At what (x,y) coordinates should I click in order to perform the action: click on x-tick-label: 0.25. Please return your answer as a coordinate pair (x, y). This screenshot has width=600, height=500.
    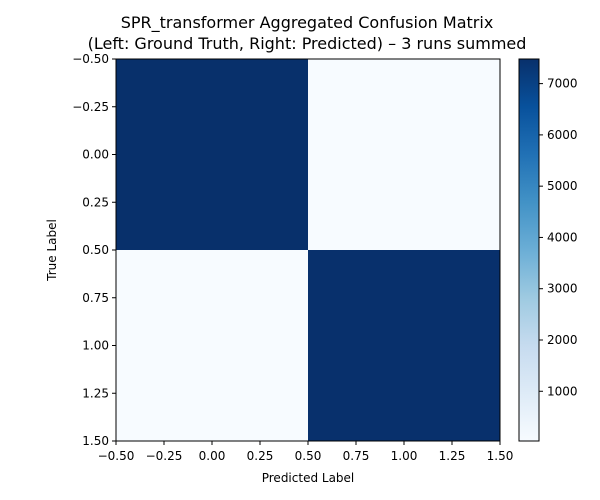
    Looking at the image, I should click on (260, 456).